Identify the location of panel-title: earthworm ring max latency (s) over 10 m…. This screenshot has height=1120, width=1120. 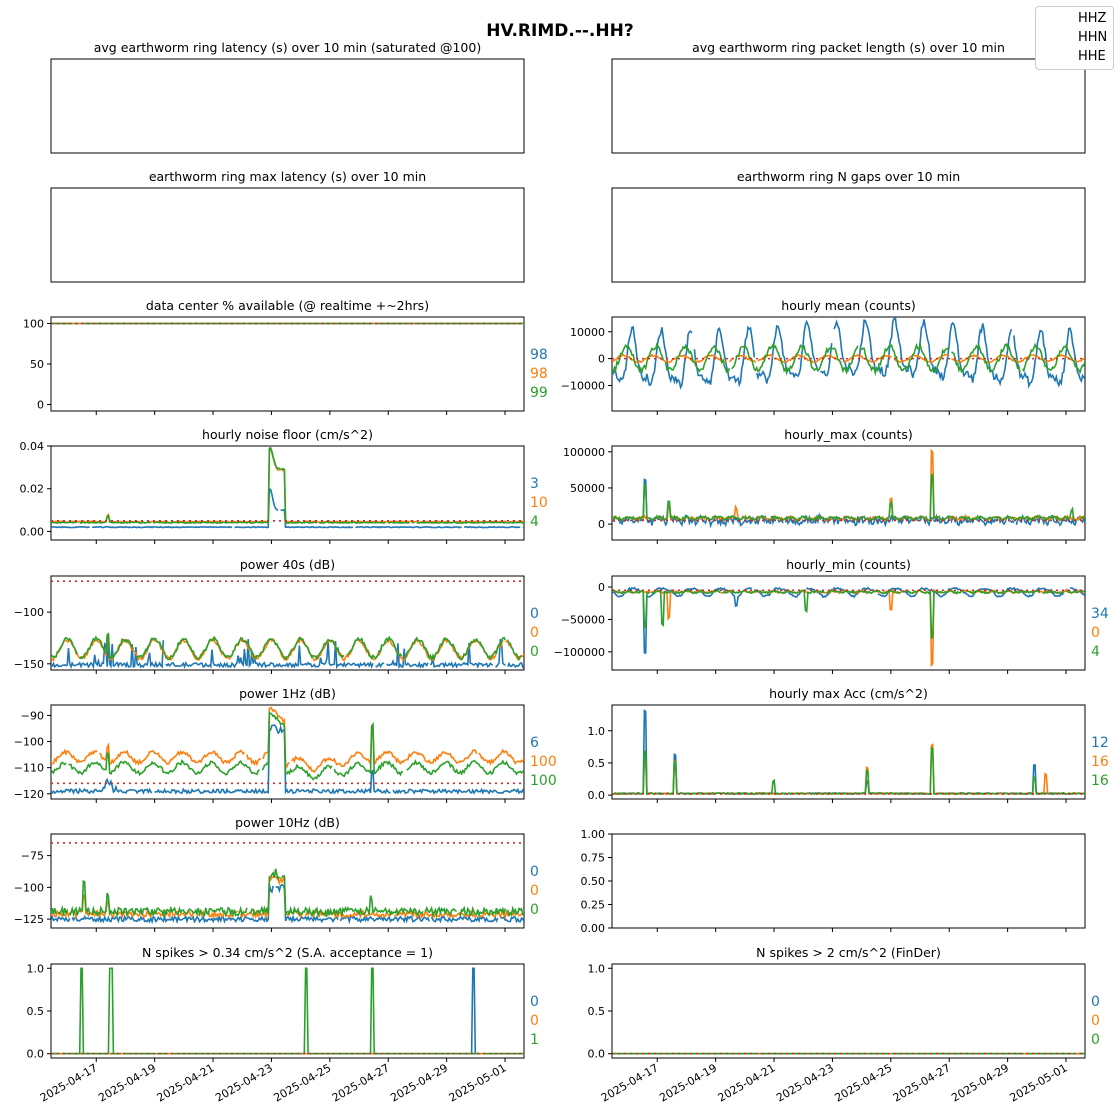
(287, 176).